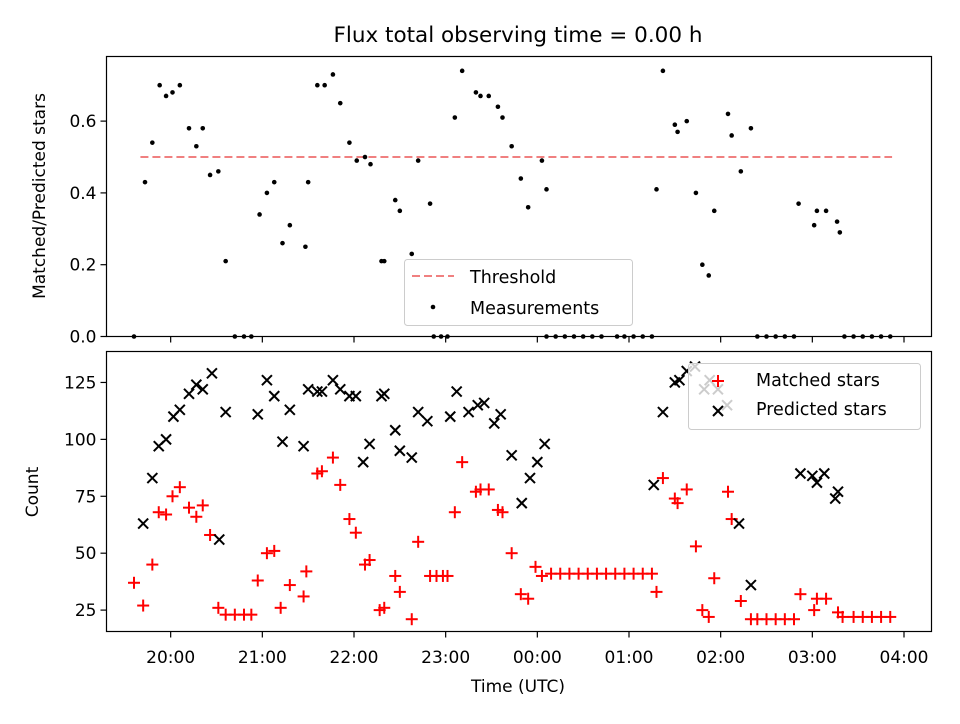 The height and width of the screenshot is (724, 960). Describe the element at coordinates (537, 658) in the screenshot. I see `x-tick-label: 00:00` at that location.